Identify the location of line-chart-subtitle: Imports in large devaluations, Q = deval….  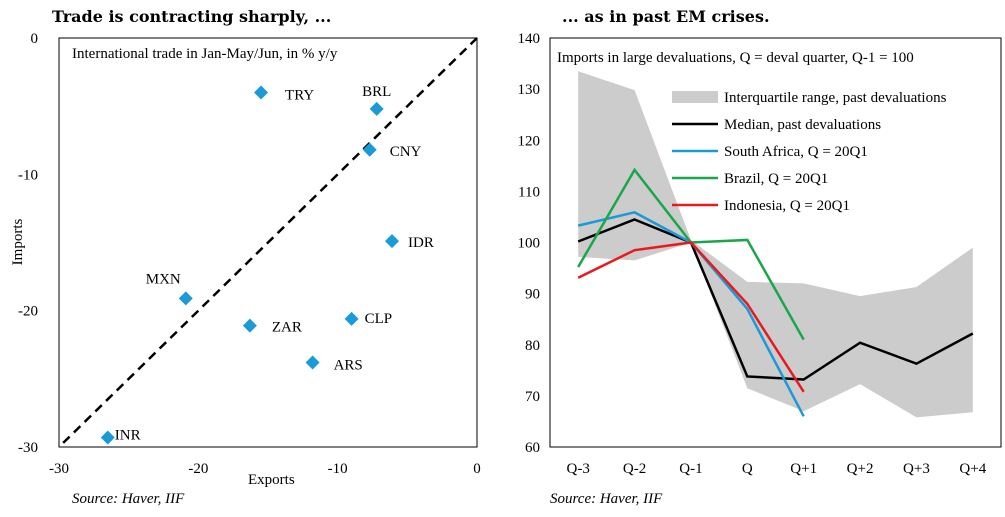
(735, 58).